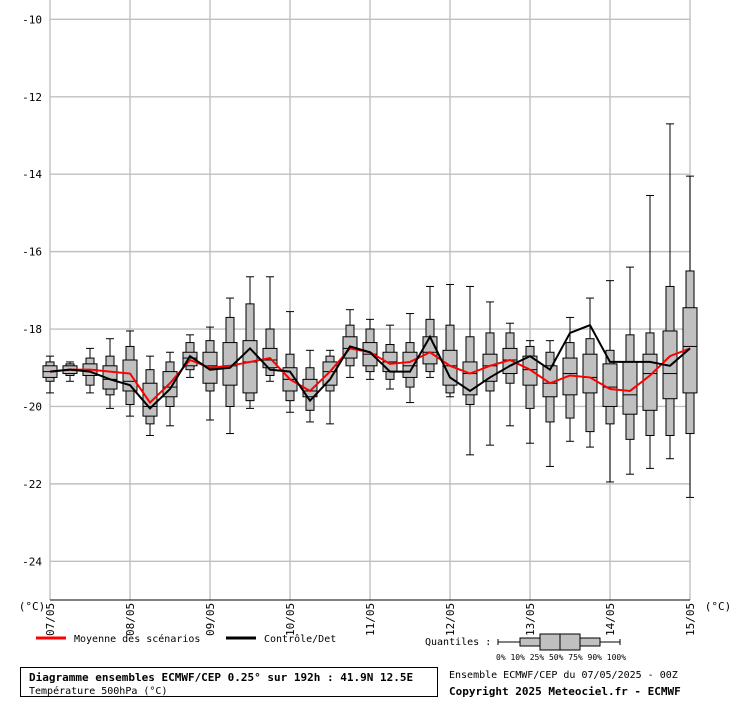 The width and height of the screenshot is (740, 704). Describe the element at coordinates (32, 19) in the screenshot. I see `y-tick-label: -10` at that location.